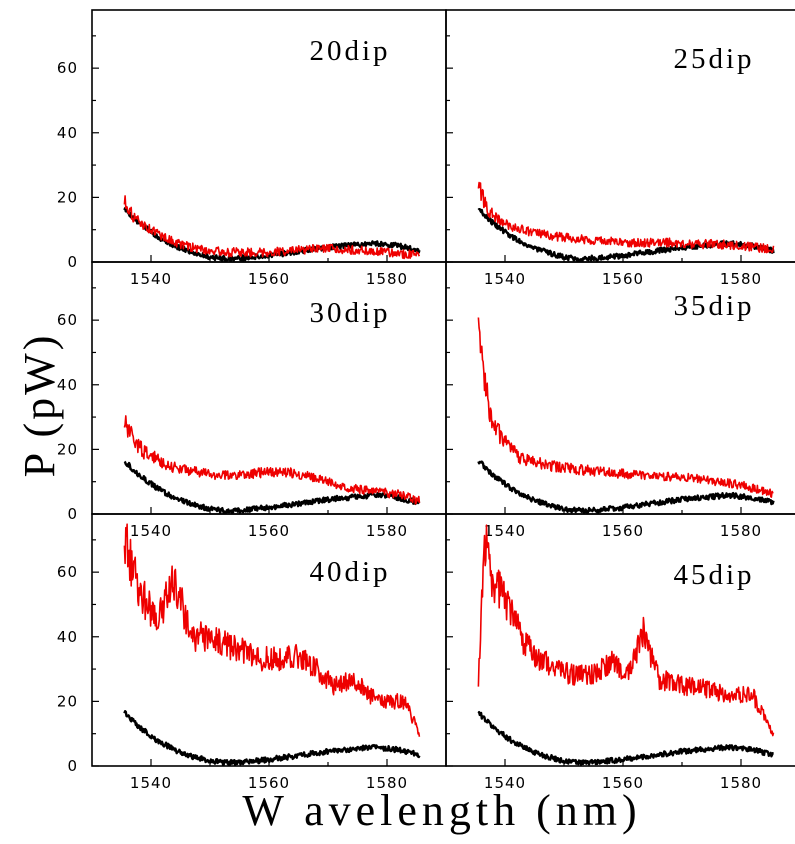 The height and width of the screenshot is (844, 795). Describe the element at coordinates (713, 306) in the screenshot. I see `panel-label: 35dip` at that location.